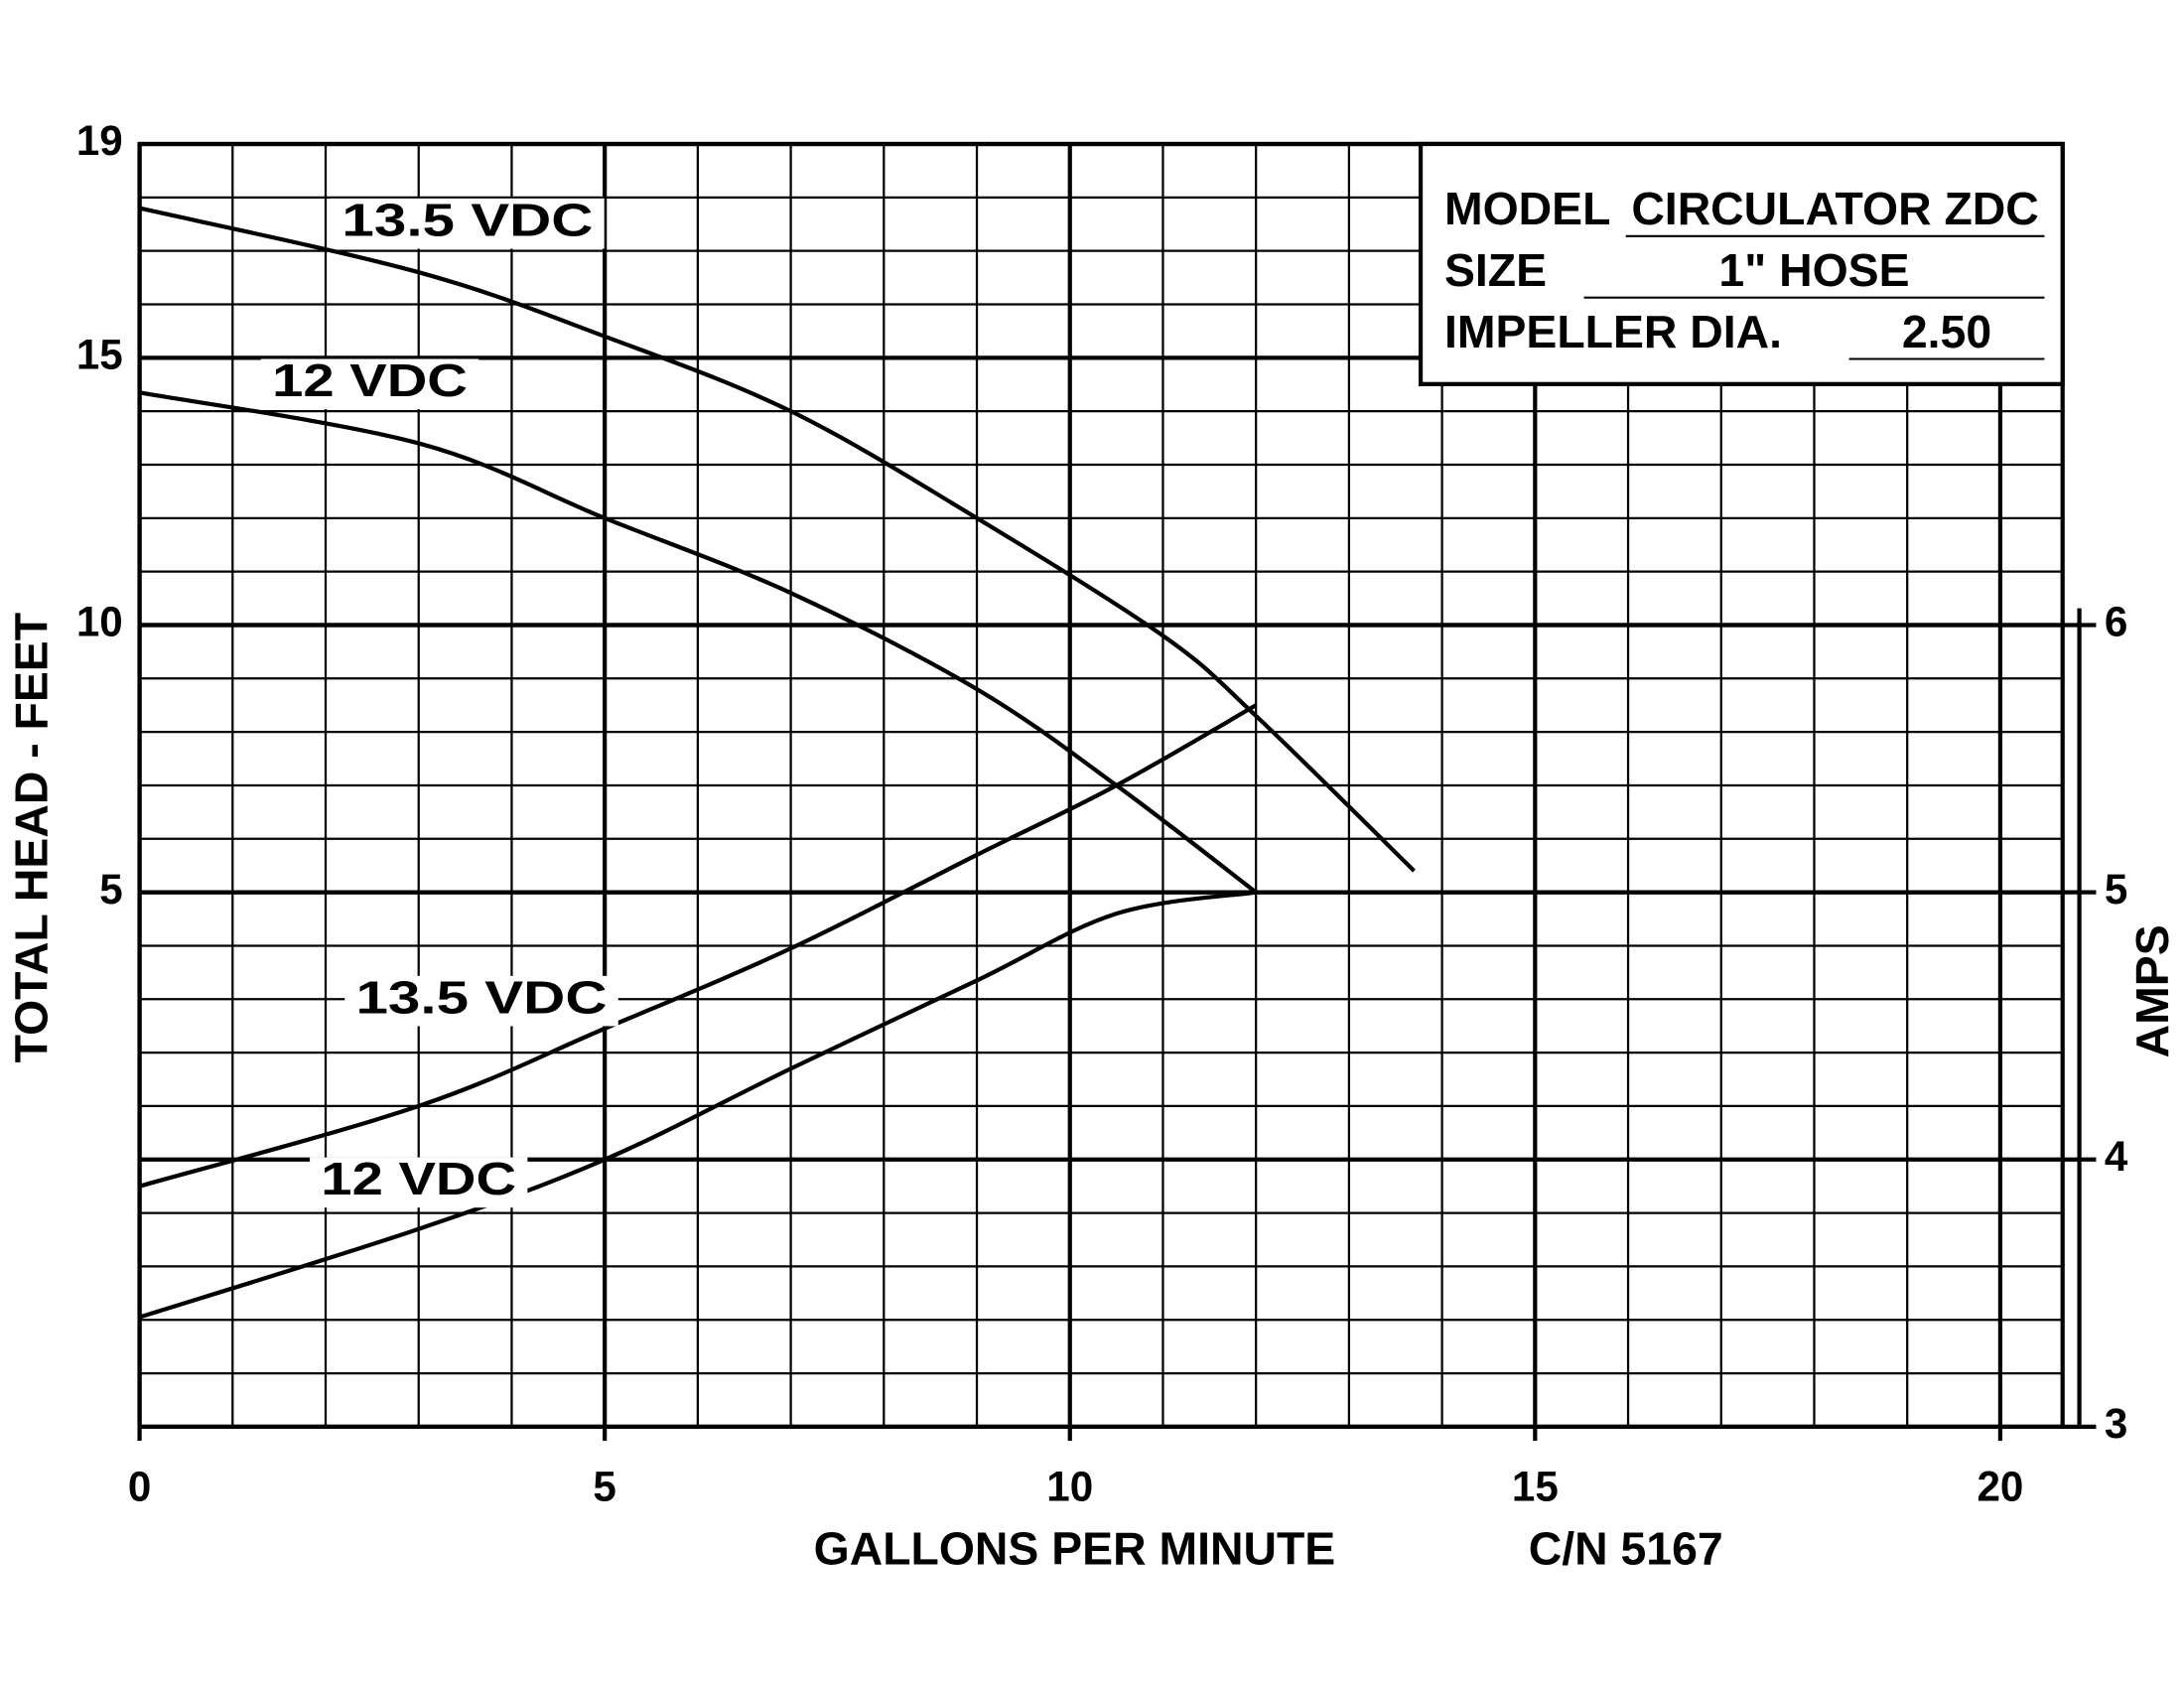 The width and height of the screenshot is (2184, 1688). What do you see at coordinates (1535, 1486) in the screenshot?
I see `x-tick-label: 15` at bounding box center [1535, 1486].